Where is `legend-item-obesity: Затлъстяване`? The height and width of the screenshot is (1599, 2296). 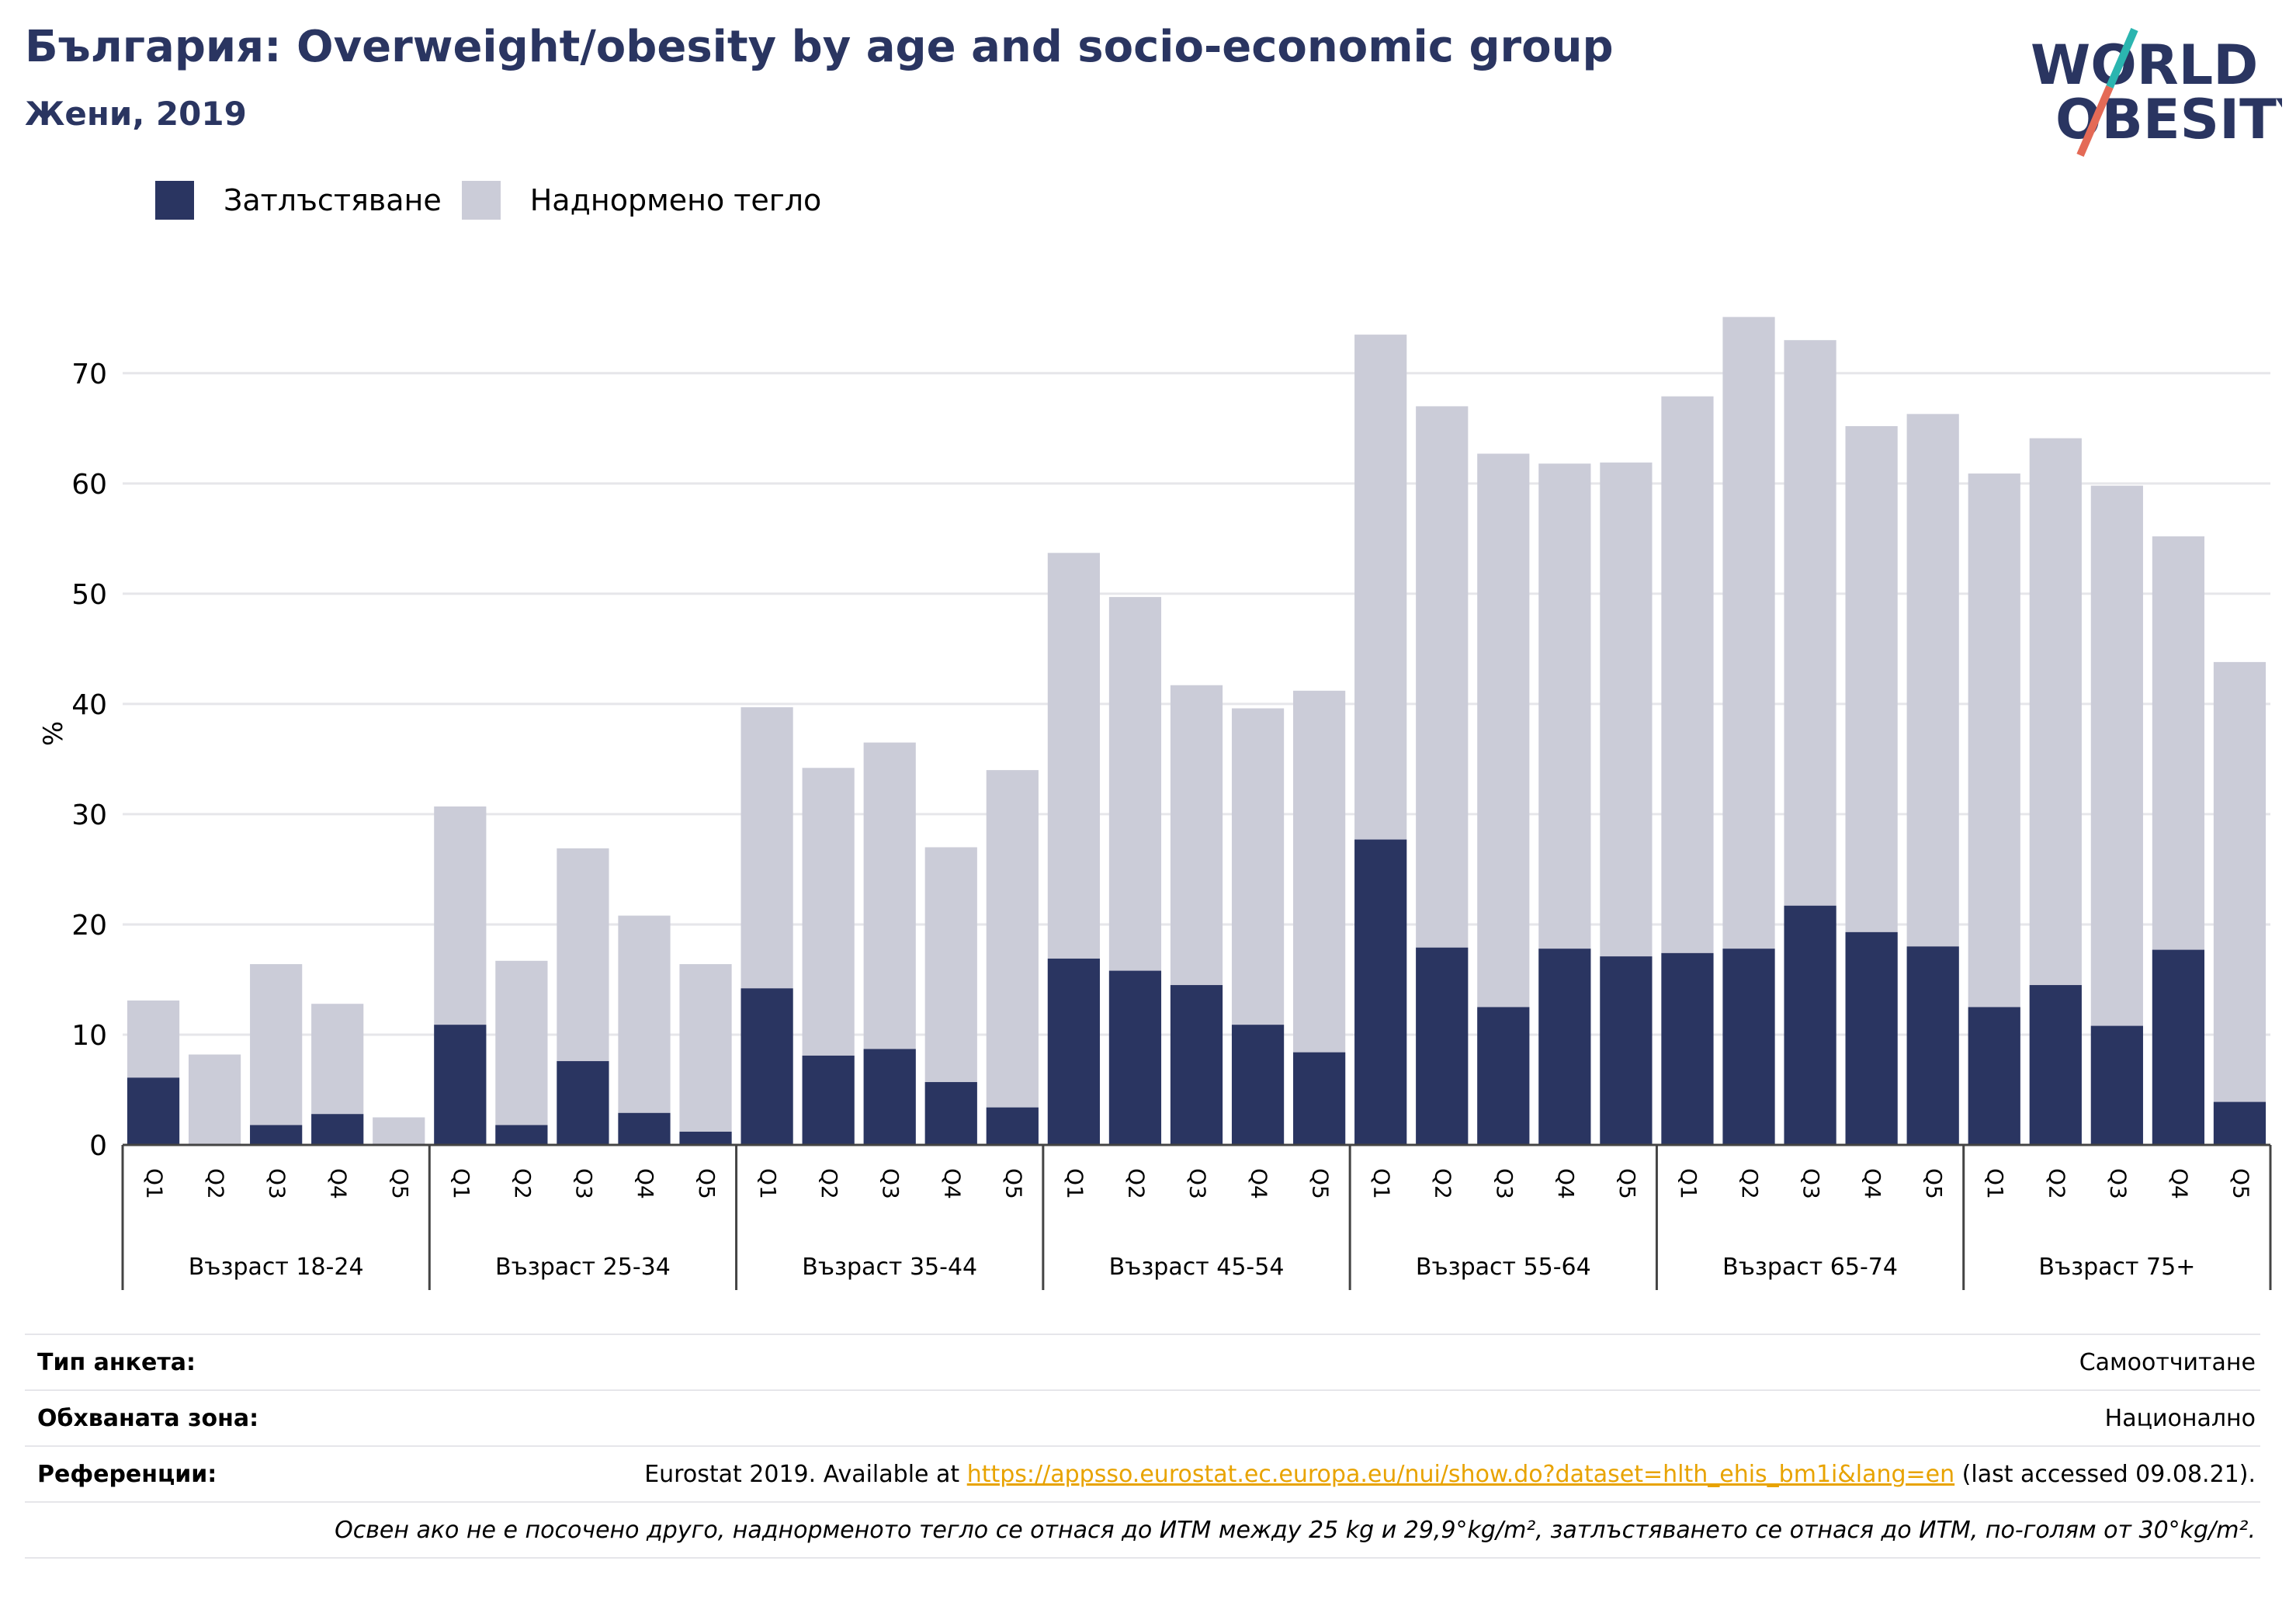
legend-item-obesity: Затлъстяване is located at coordinates (298, 200).